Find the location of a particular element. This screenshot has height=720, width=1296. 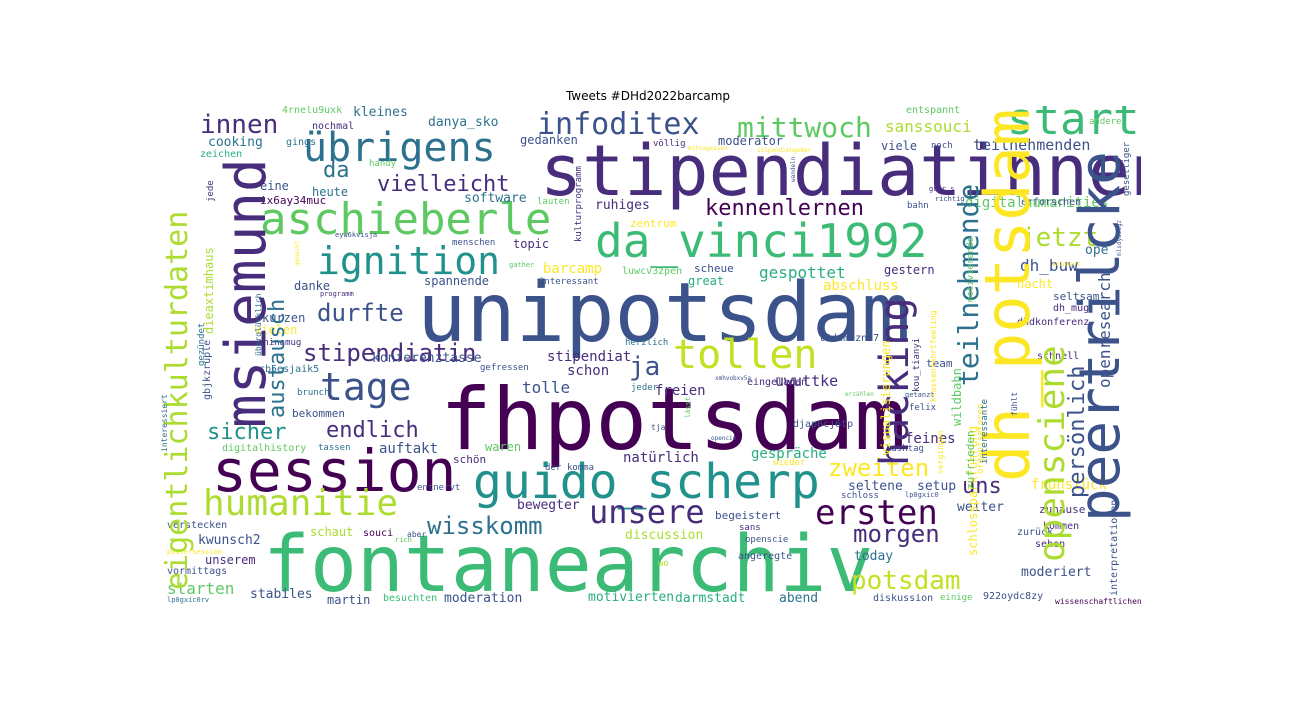

word-xmhvobxv5a: xmhvobxv5a is located at coordinates (733, 378).